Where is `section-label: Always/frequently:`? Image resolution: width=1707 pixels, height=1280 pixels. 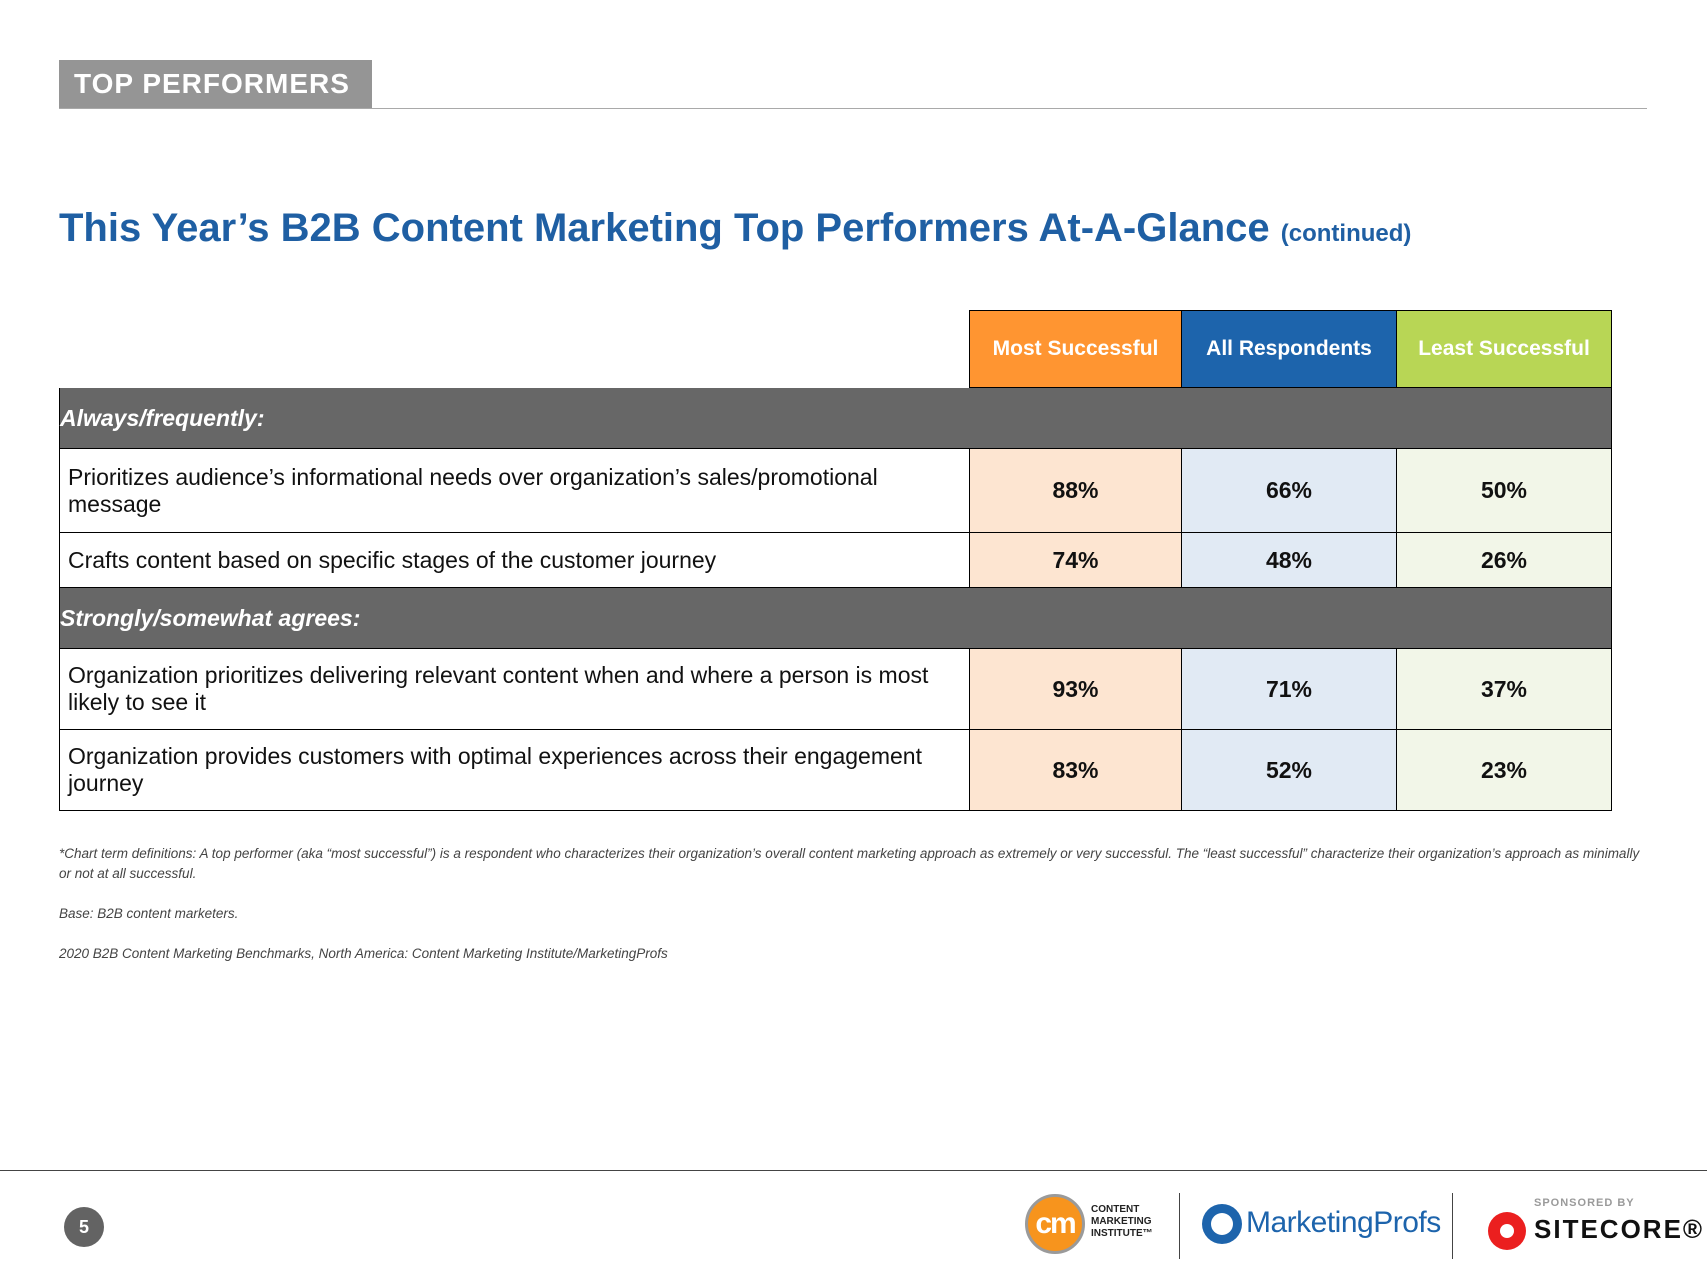 section-label: Always/frequently: is located at coordinates (835, 418).